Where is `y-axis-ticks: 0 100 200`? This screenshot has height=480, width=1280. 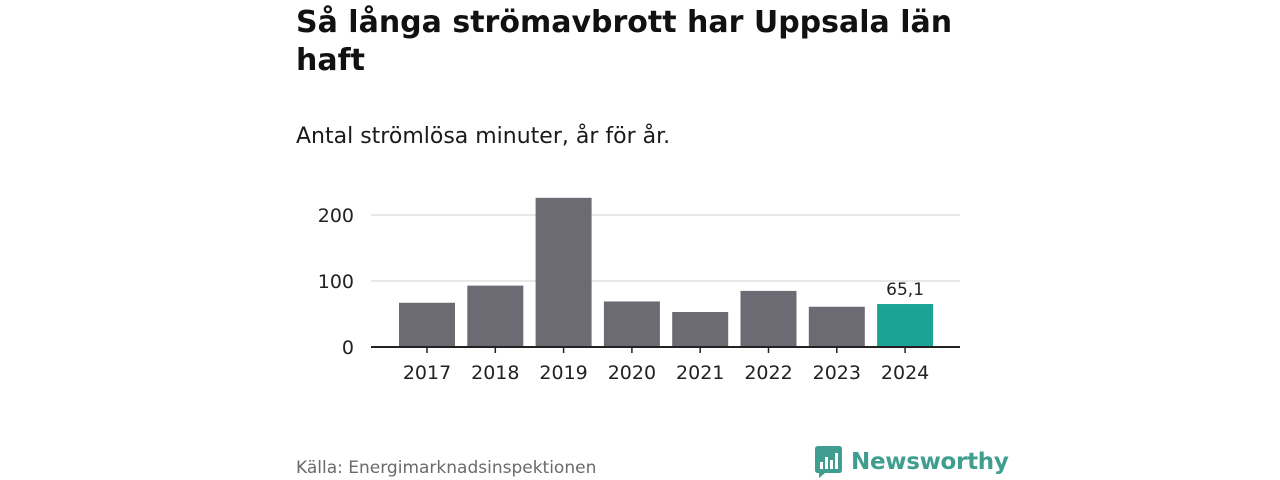 y-axis-ticks: 0 100 200 is located at coordinates (336, 282).